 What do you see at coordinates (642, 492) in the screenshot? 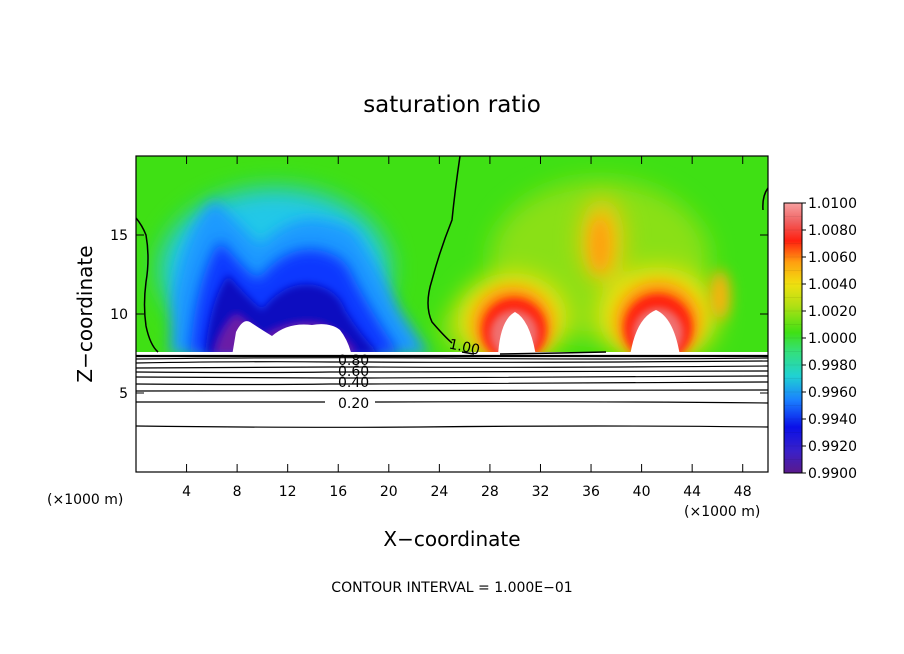
I see `x-tick-label: 40` at bounding box center [642, 492].